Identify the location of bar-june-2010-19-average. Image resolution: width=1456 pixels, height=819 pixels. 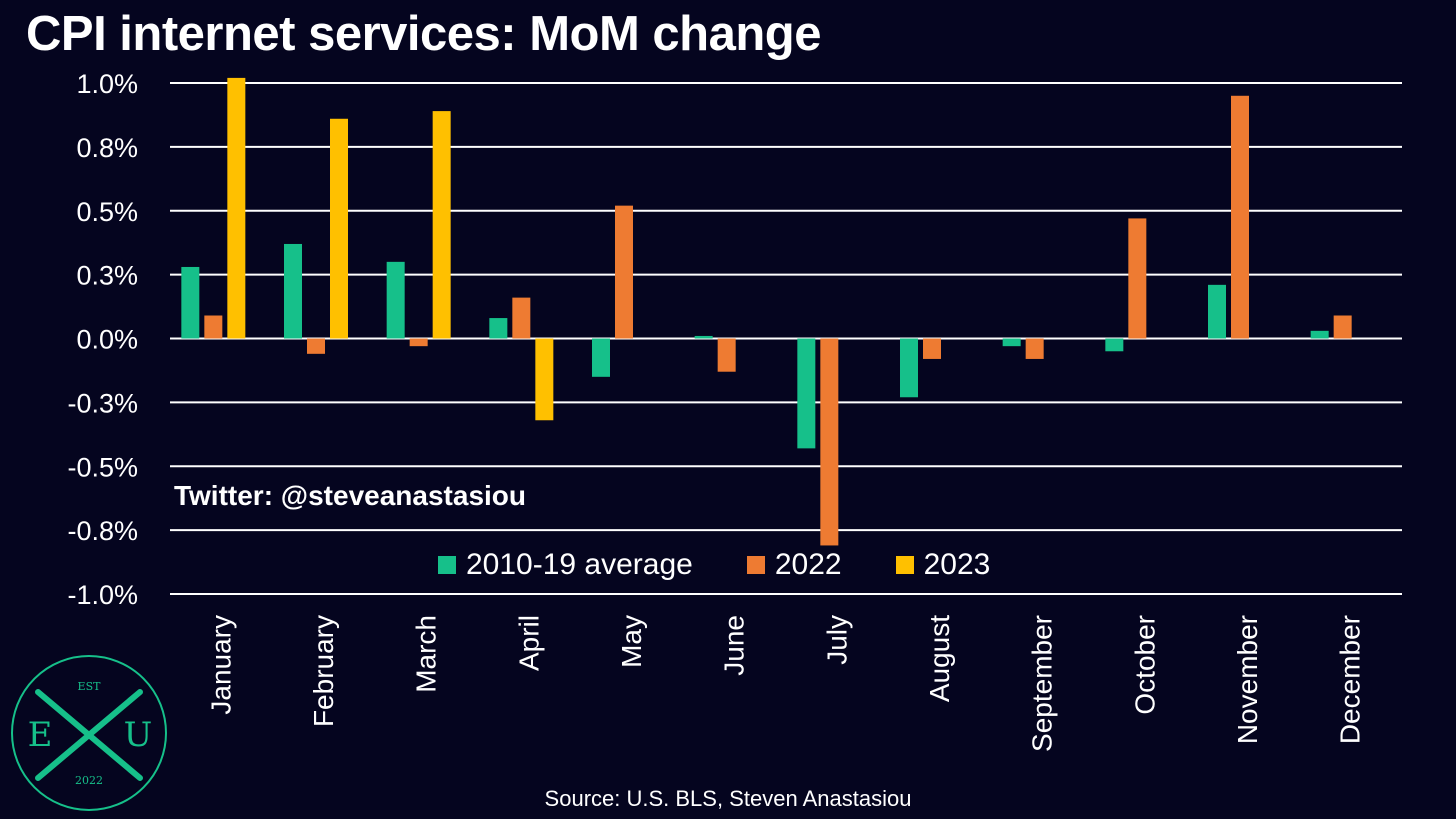
(703, 337).